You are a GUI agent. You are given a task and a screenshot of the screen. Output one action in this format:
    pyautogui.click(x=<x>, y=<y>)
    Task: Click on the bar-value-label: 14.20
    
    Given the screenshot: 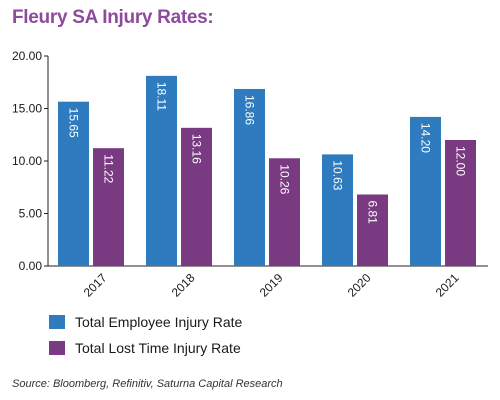 What is the action you would take?
    pyautogui.click(x=426, y=138)
    